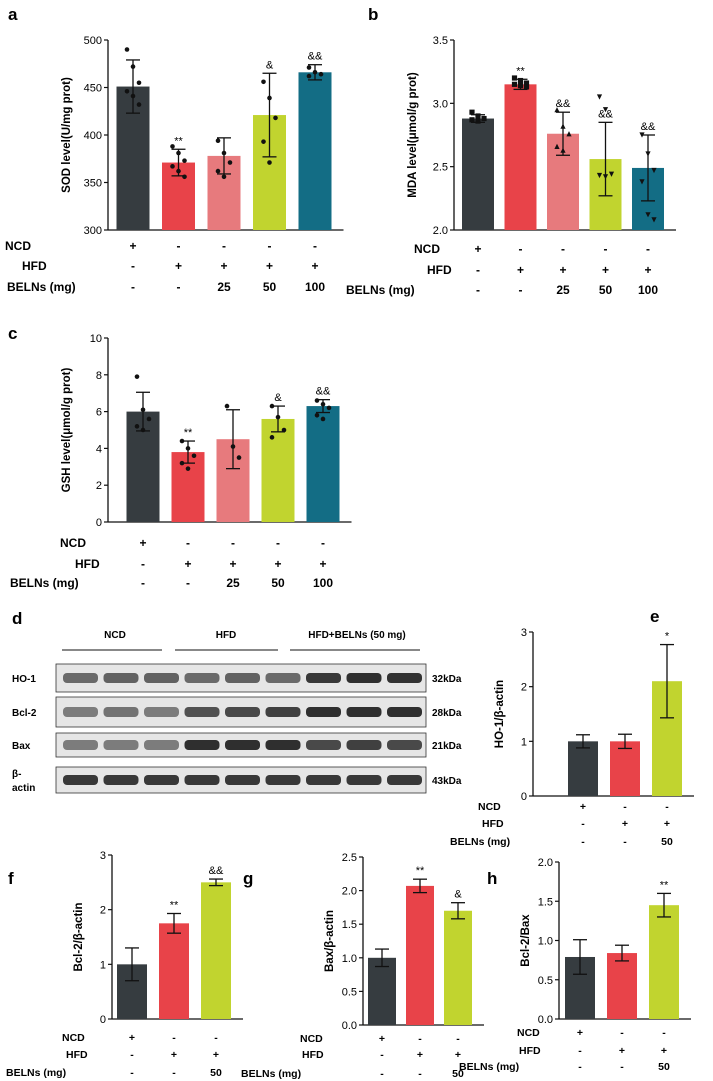  Describe the element at coordinates (13, 14) in the screenshot. I see `panel-label: a` at that location.